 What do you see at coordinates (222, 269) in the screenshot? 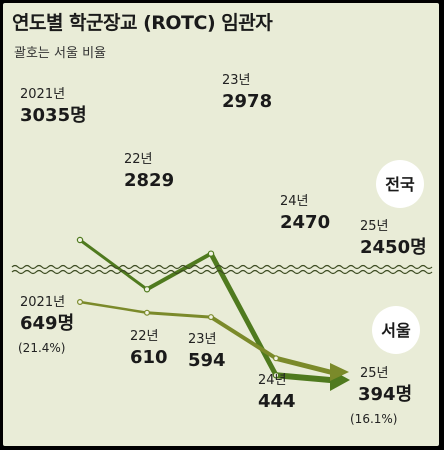
I see `wavy-divider` at bounding box center [222, 269].